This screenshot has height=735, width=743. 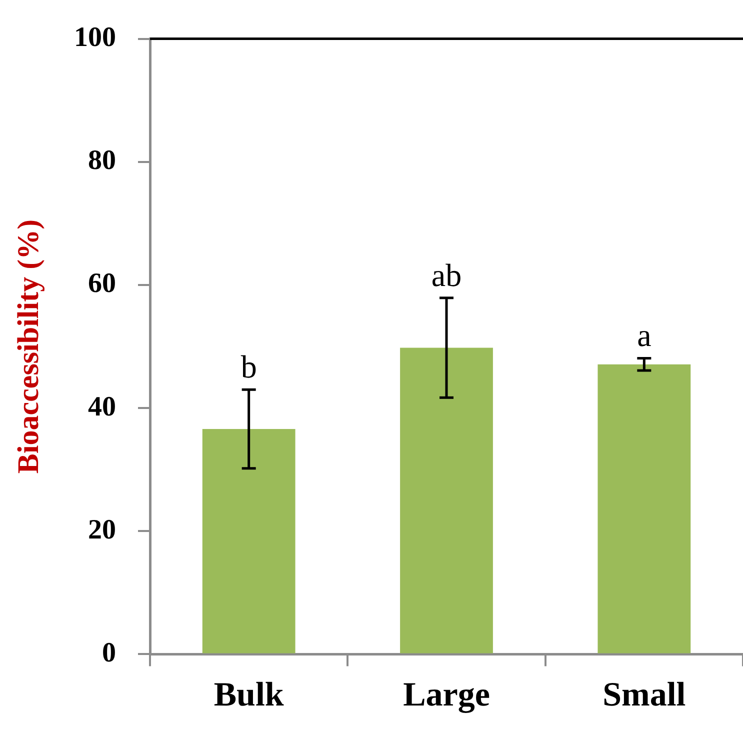 I want to click on annotation: ab, so click(x=446, y=274).